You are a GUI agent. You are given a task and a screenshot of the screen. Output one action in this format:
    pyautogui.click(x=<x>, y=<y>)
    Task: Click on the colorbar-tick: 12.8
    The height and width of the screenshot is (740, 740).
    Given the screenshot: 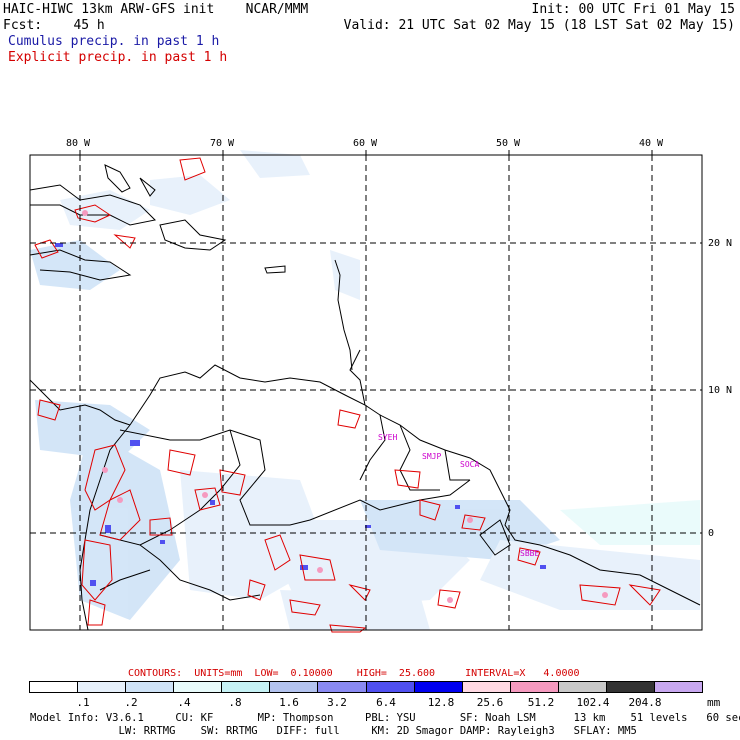 What is the action you would take?
    pyautogui.click(x=441, y=702)
    